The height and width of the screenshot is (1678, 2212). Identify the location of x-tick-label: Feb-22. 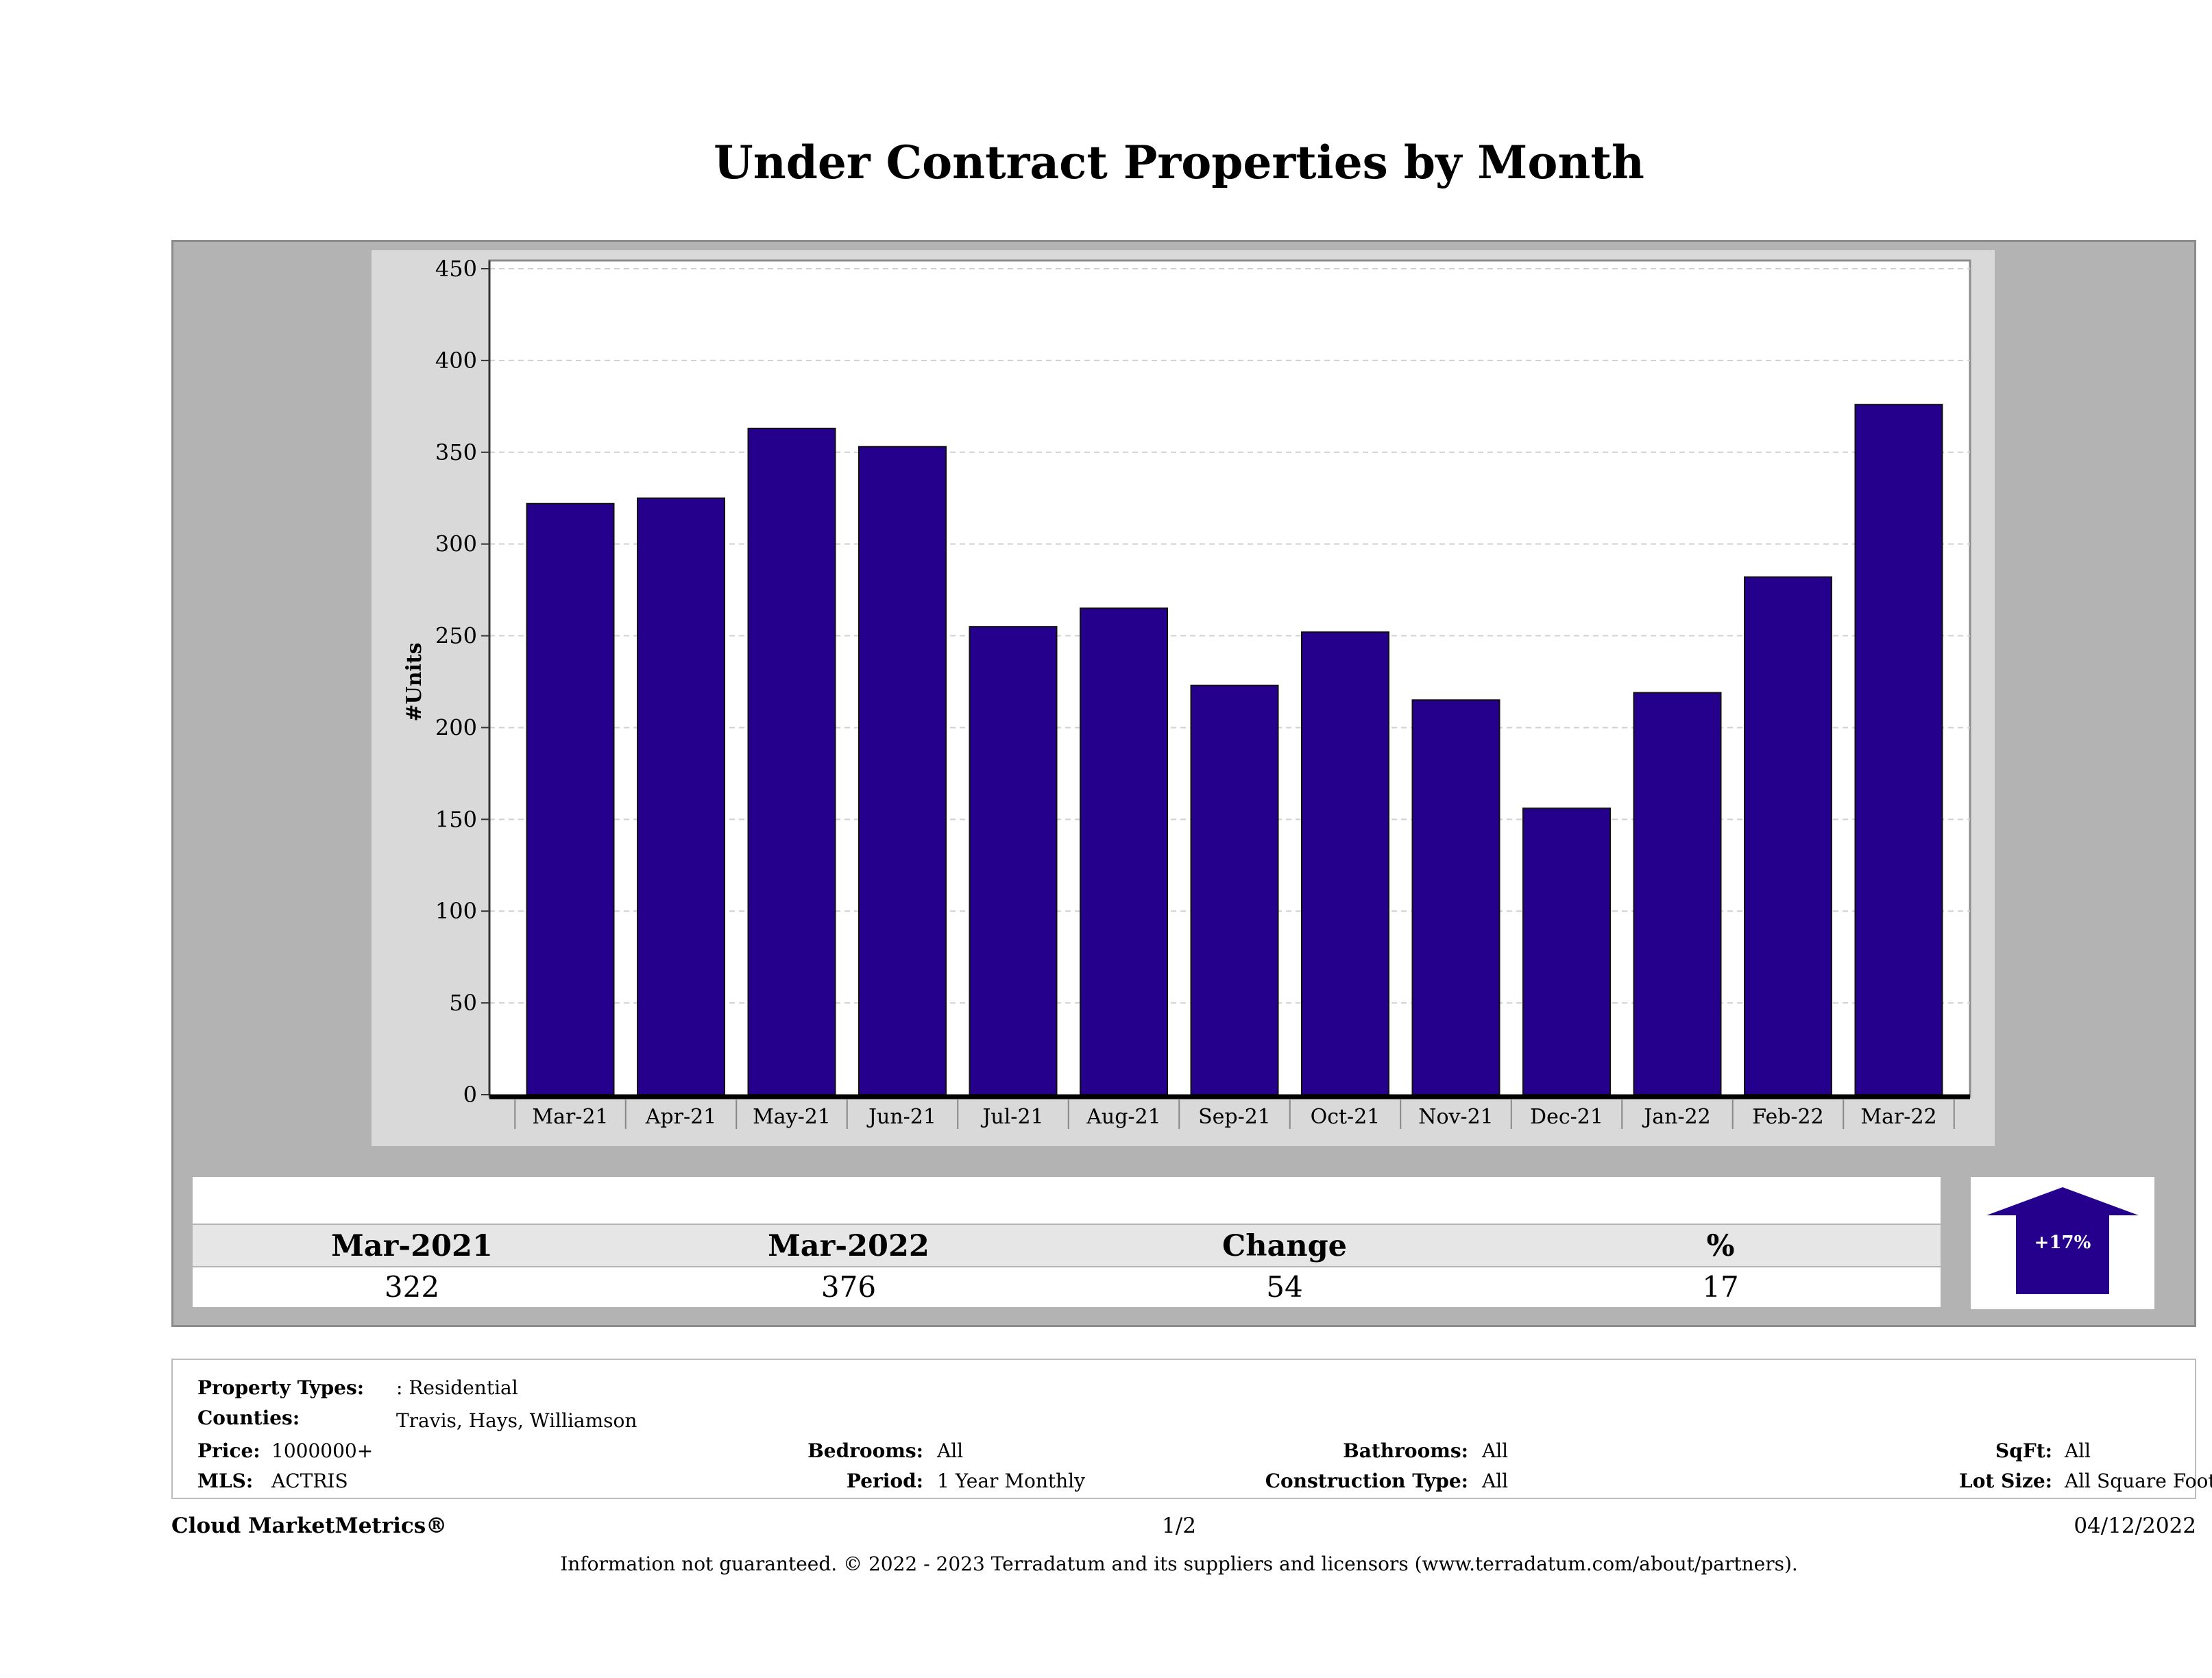
(1787, 1117).